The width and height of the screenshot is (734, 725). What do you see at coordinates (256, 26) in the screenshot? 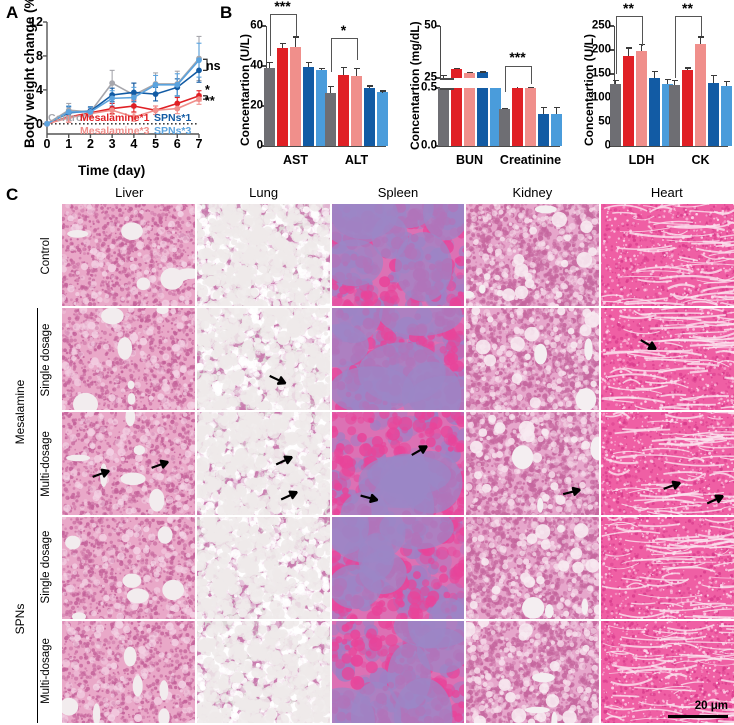
I see `y-tick-label: 60` at bounding box center [256, 26].